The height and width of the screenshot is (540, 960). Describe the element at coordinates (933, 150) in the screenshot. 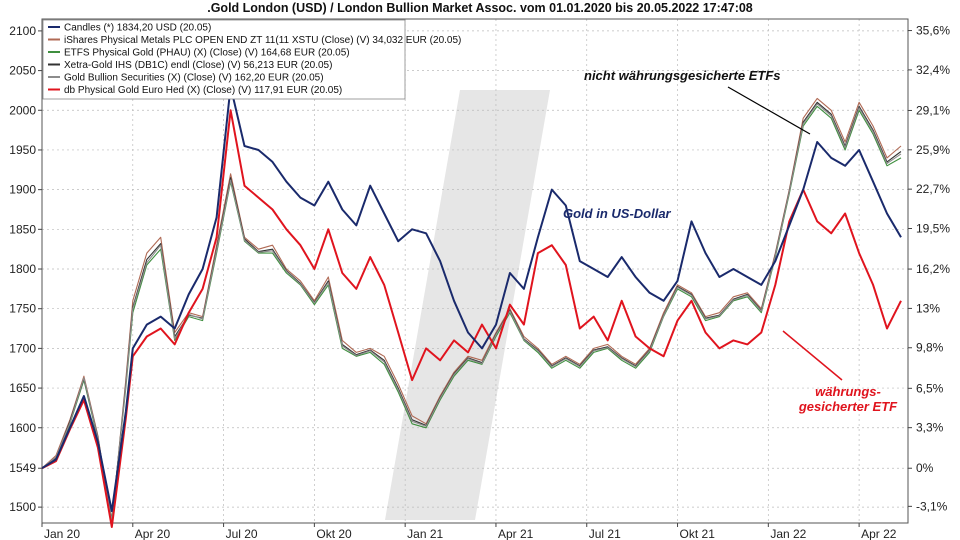

I see `y-right-tick-label: 25,9%` at that location.